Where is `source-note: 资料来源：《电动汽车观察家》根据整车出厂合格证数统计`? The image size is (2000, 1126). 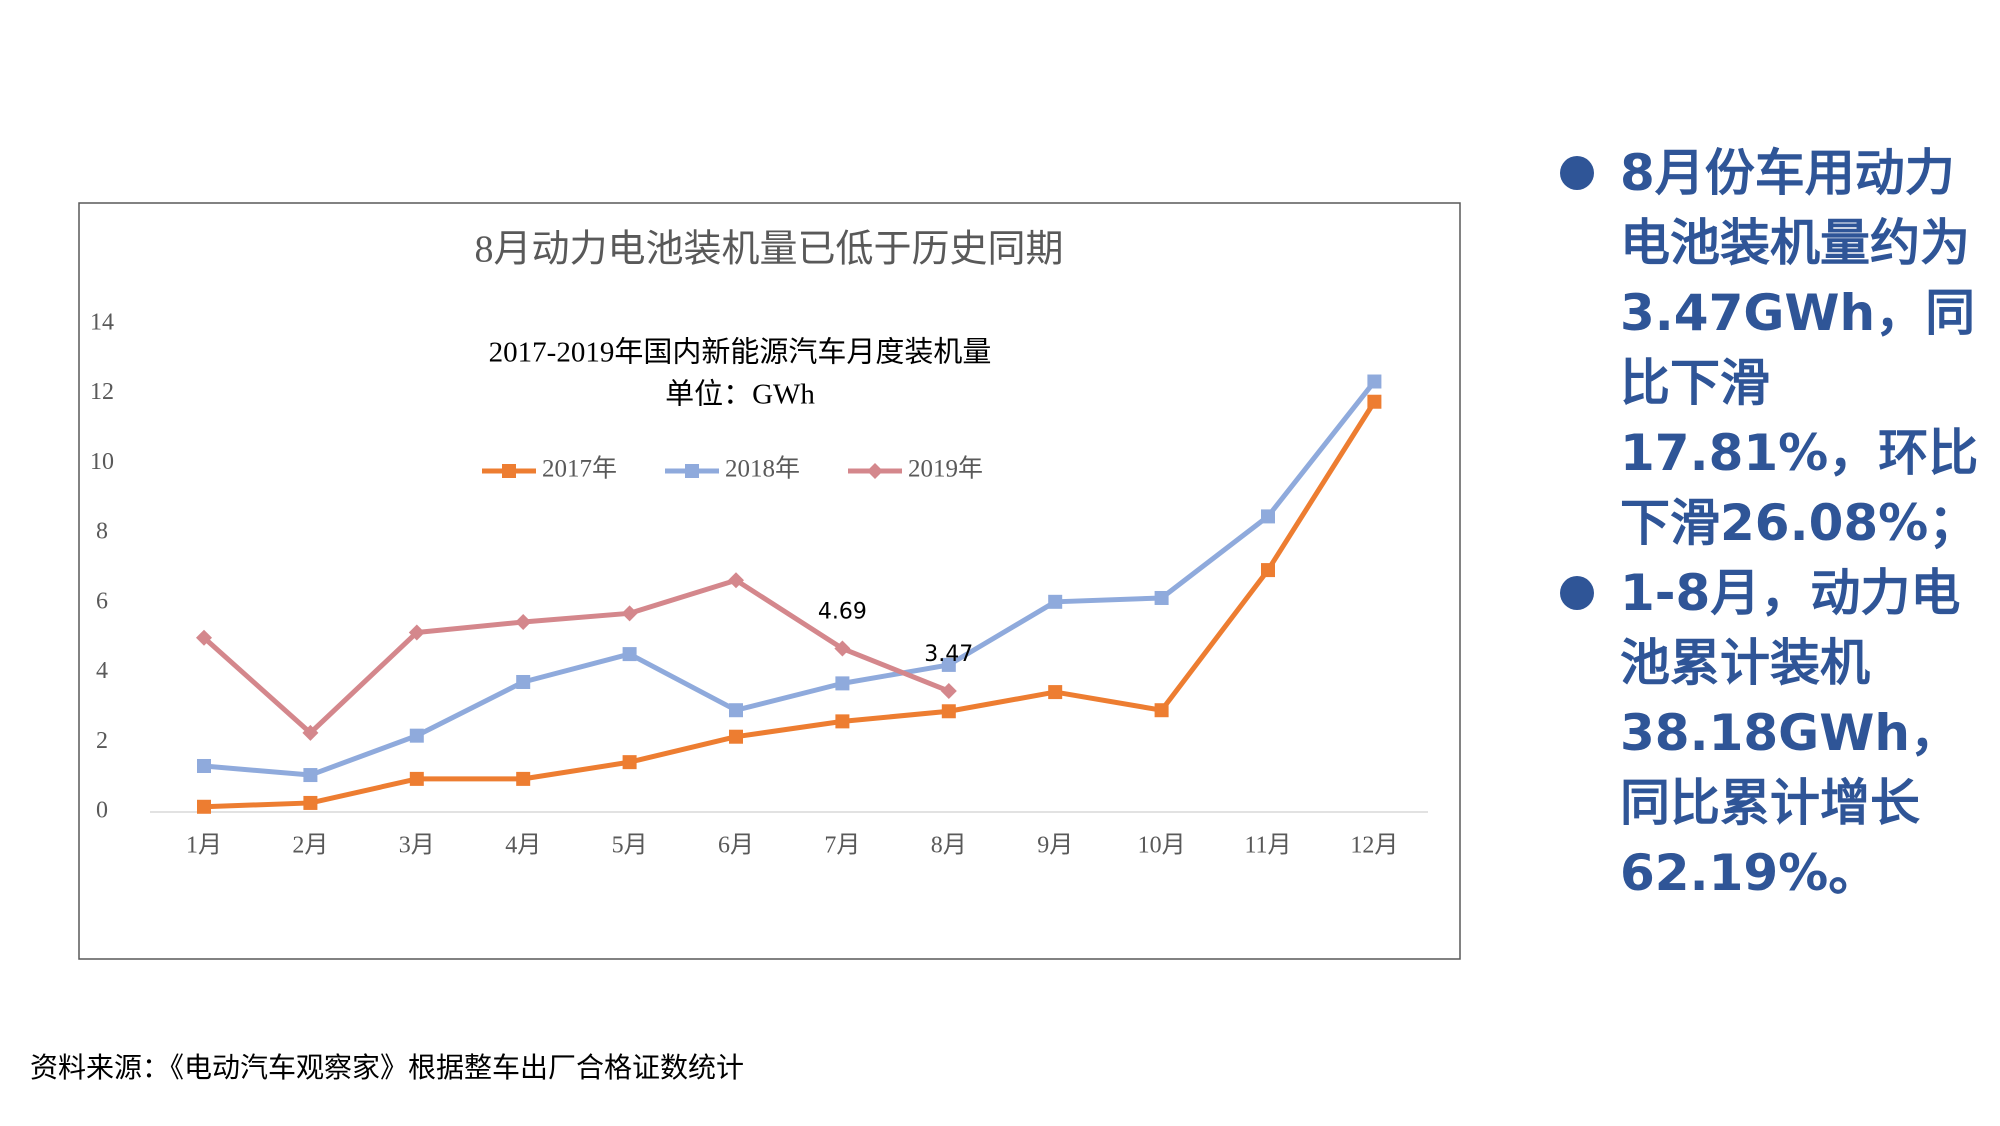 source-note: 资料来源：《电动汽车观察家》根据整车出厂合格证数统计 is located at coordinates (387, 1067).